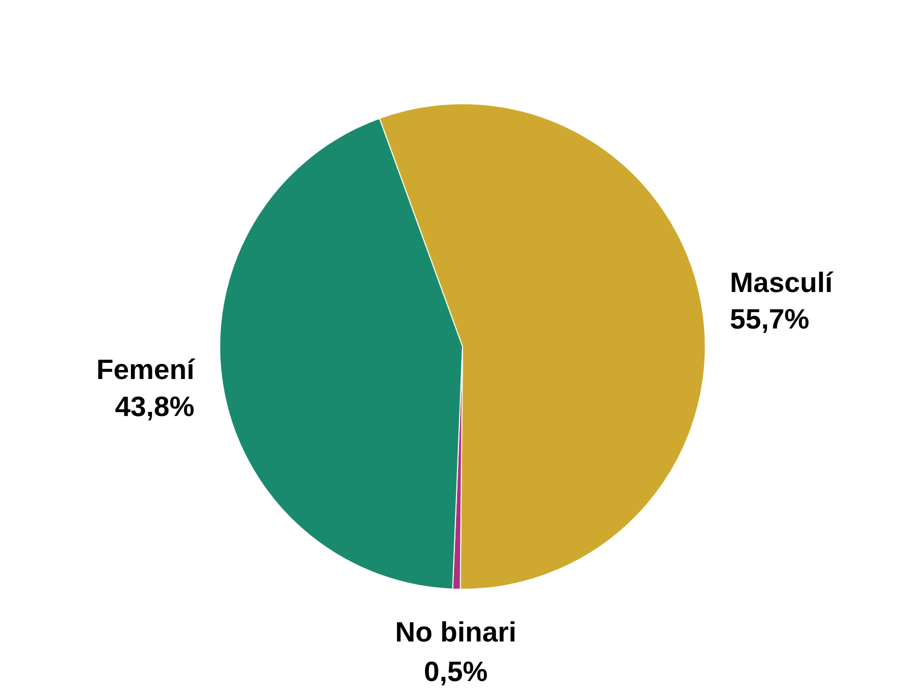  What do you see at coordinates (154, 406) in the screenshot?
I see `data-label: 43,8%` at bounding box center [154, 406].